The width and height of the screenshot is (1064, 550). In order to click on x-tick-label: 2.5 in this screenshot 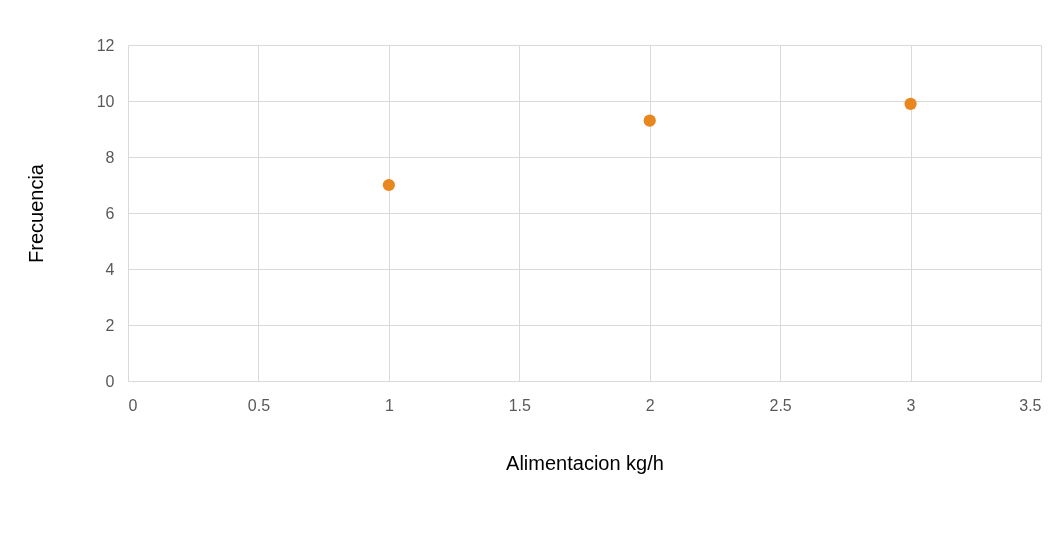, I will do `click(780, 405)`.